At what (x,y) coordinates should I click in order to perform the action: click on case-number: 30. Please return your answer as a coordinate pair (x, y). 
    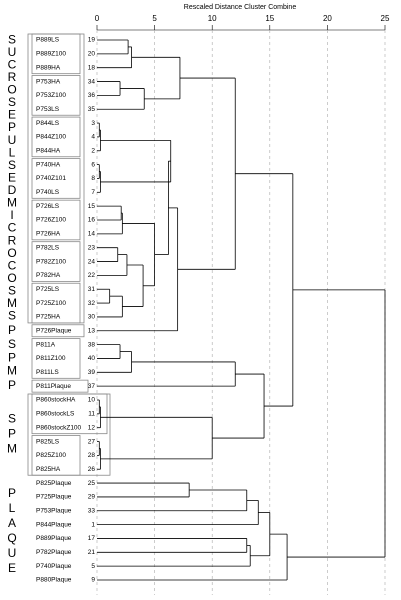
    Looking at the image, I should click on (92, 317).